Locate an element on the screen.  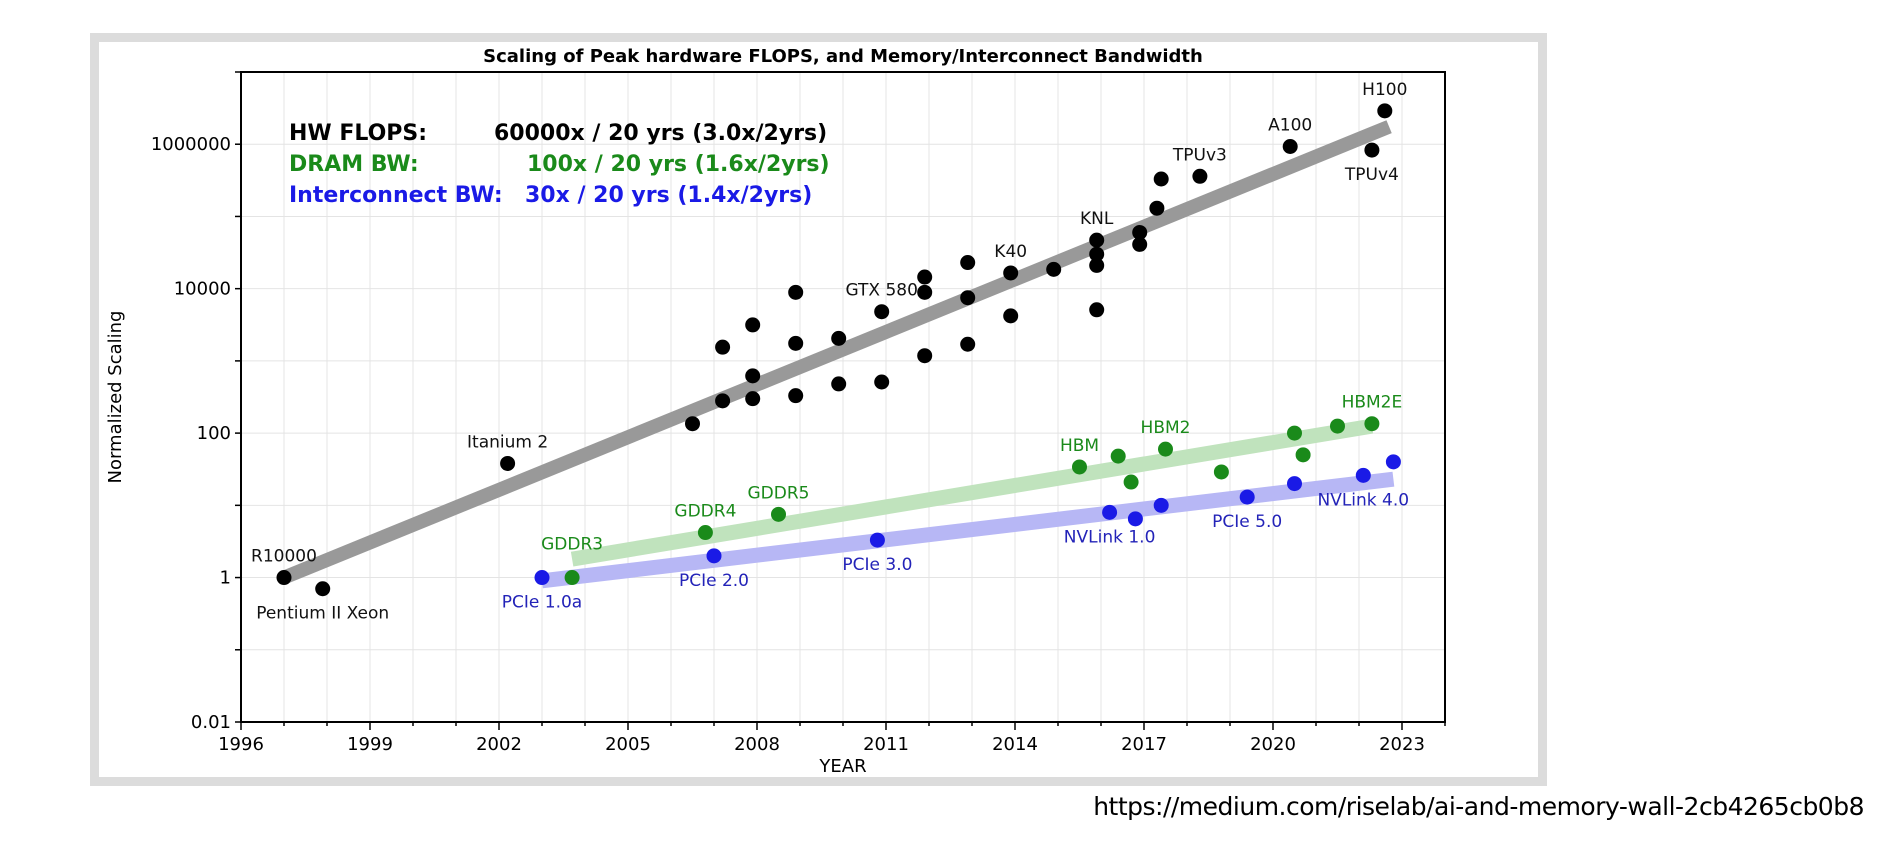
point-label: HBM2 is located at coordinates (1166, 428).